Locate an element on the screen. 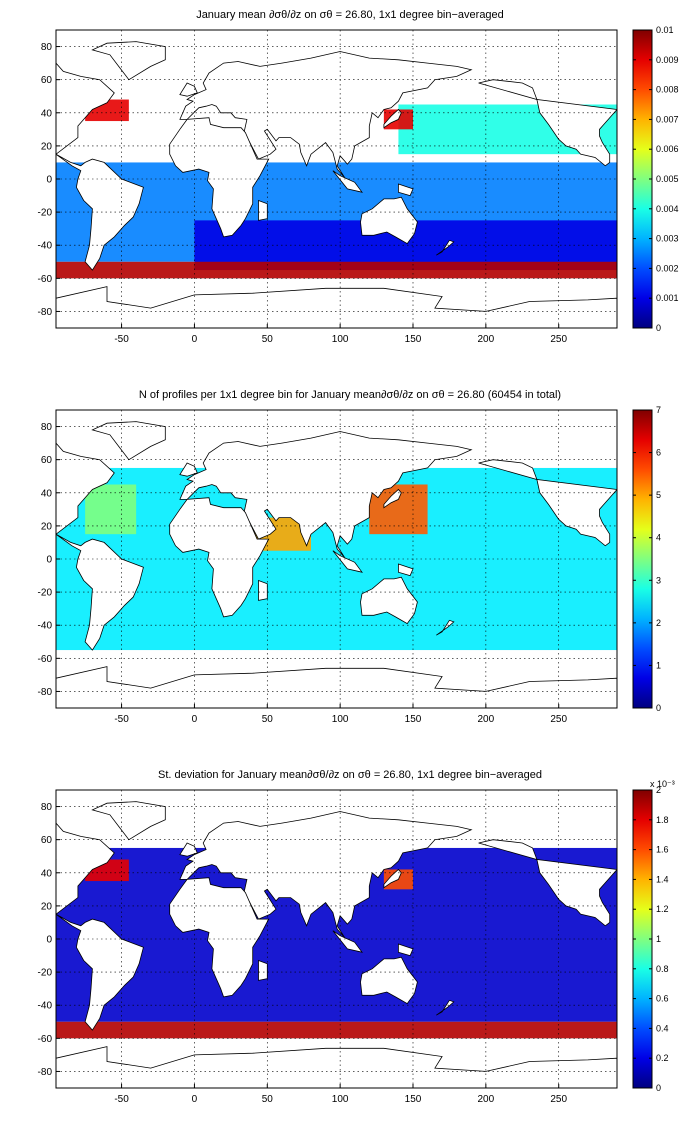 This screenshot has height=1140, width=696. colorbar-tick-label: 6 is located at coordinates (658, 453).